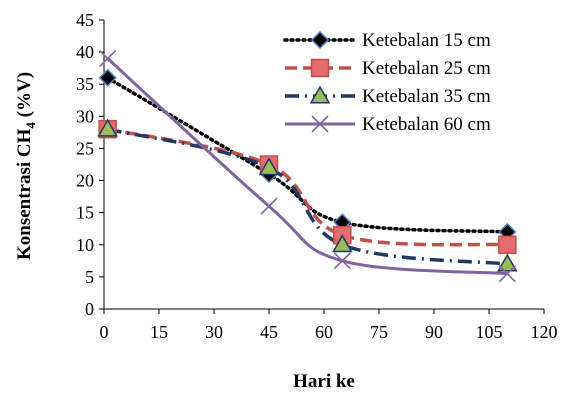 The height and width of the screenshot is (394, 567). What do you see at coordinates (85, 52) in the screenshot?
I see `y-tick-label: 40` at bounding box center [85, 52].